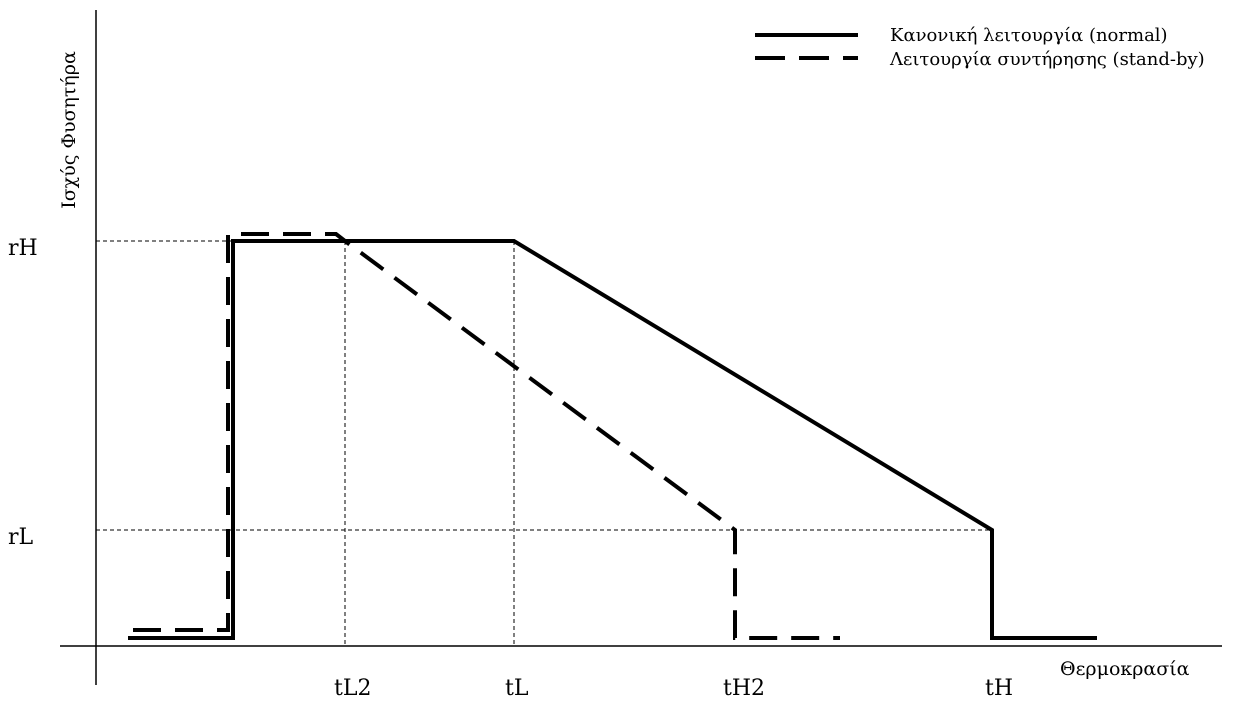 This screenshot has width=1257, height=701. Describe the element at coordinates (1029, 35) in the screenshot. I see `legend-normal-label: Κανονική λειτουργία (normal)` at that location.